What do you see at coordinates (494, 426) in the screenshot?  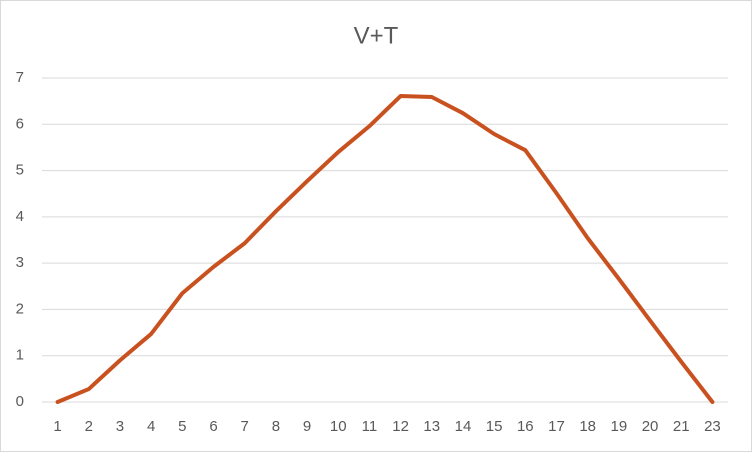 I see `x-tick-label: 15` at bounding box center [494, 426].